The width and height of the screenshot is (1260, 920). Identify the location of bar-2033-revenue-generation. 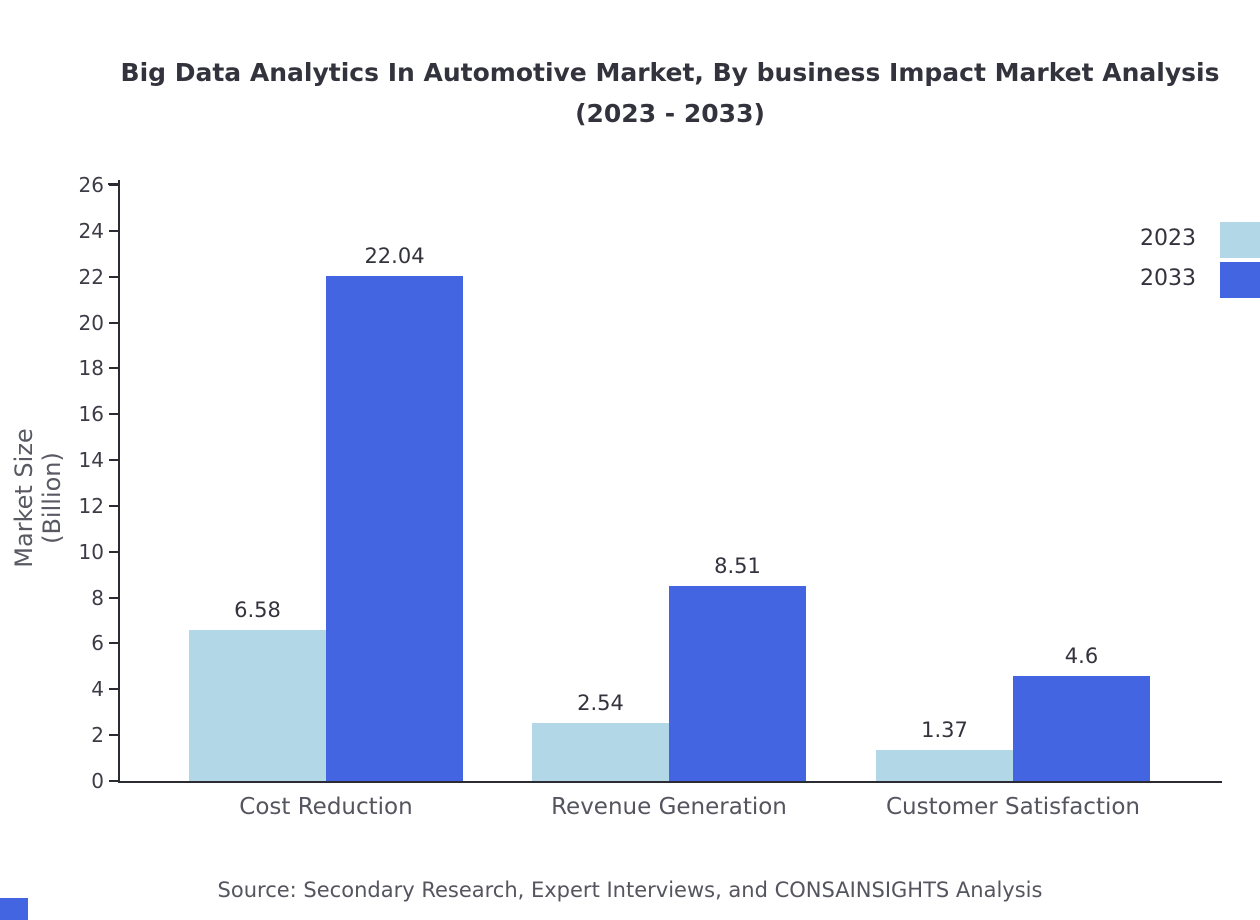
(737, 683).